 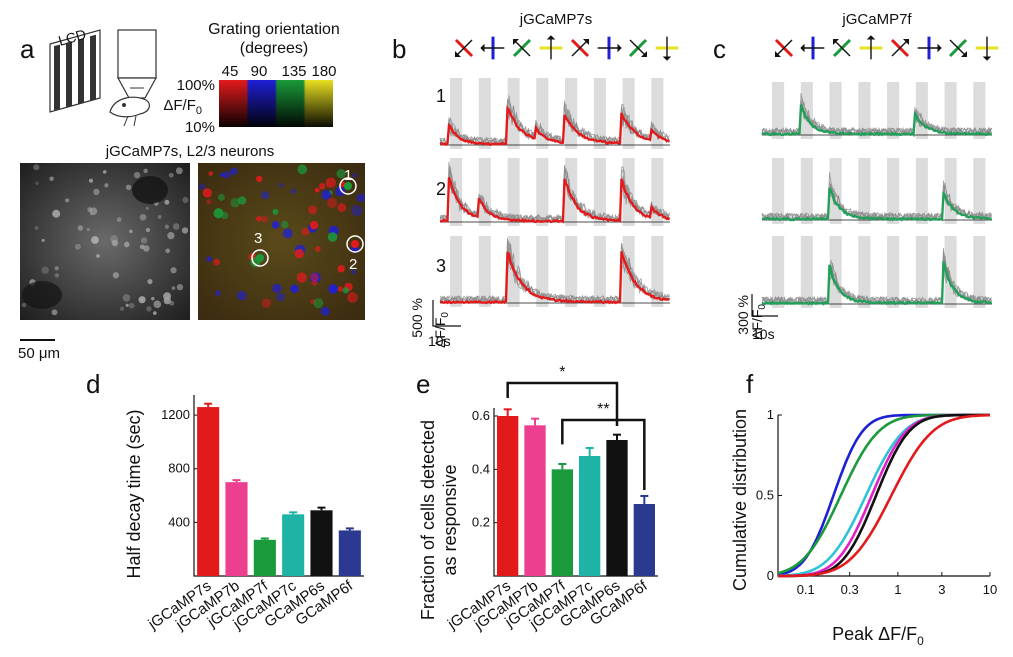 I want to click on y-tick-label: 0.6, so click(x=481, y=415).